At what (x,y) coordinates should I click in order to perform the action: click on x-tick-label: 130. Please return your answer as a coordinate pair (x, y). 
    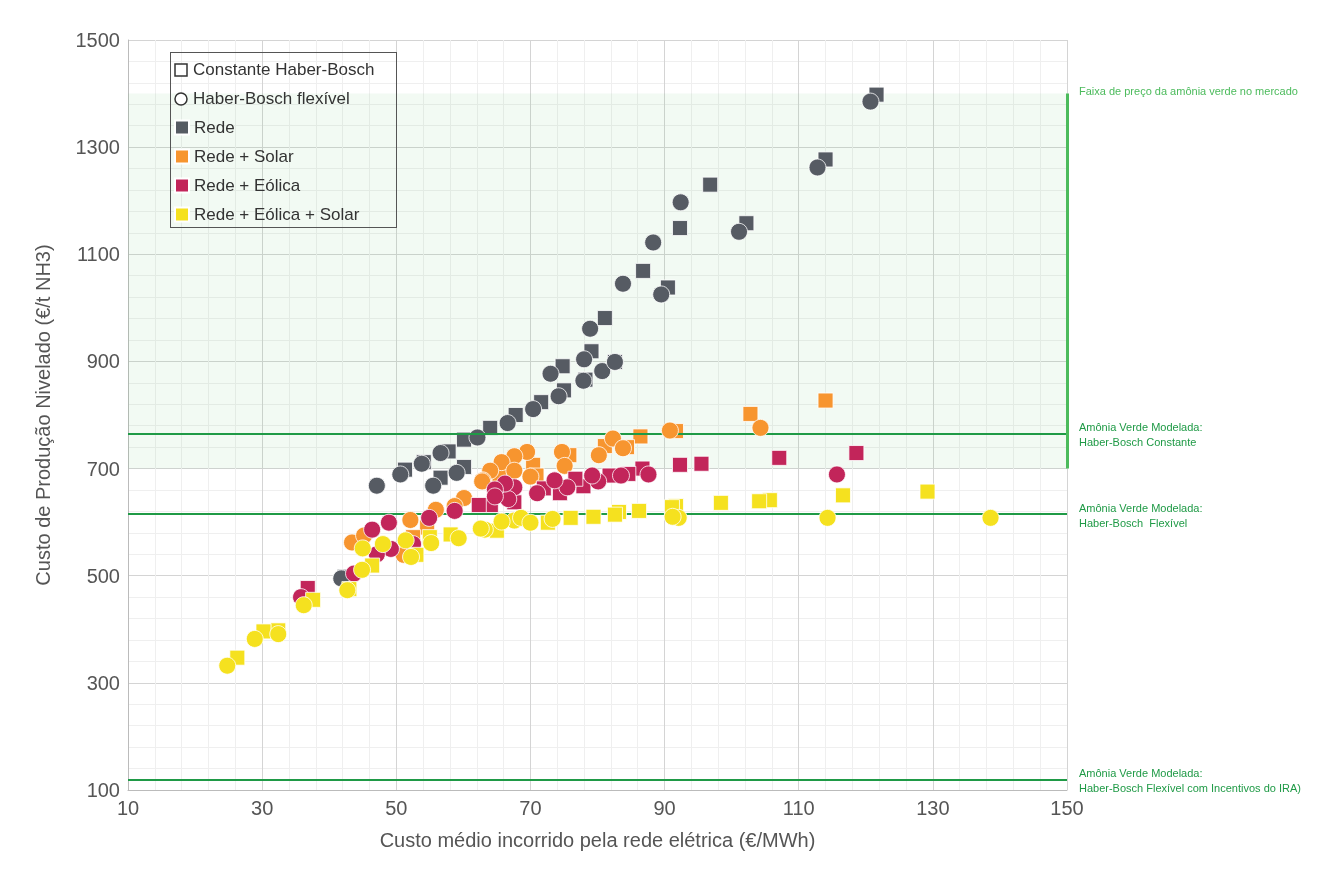
    Looking at the image, I should click on (933, 808).